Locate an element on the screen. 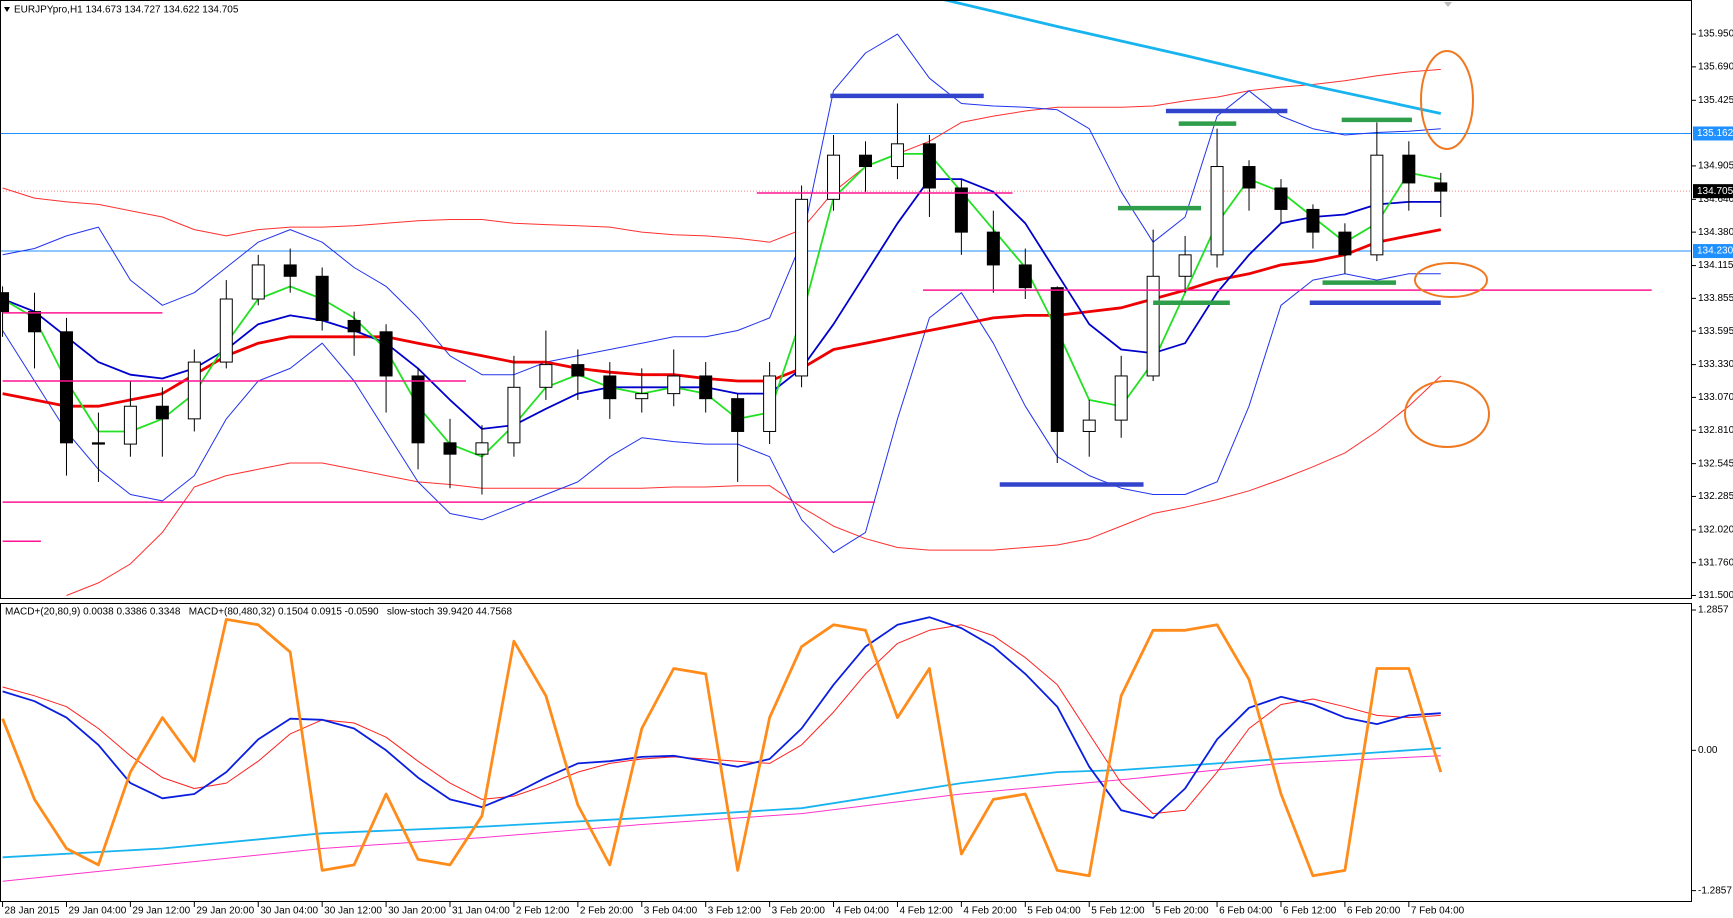 Image resolution: width=1733 pixels, height=918 pixels. x-tick-label: 6 Feb 12:00 is located at coordinates (1310, 911).